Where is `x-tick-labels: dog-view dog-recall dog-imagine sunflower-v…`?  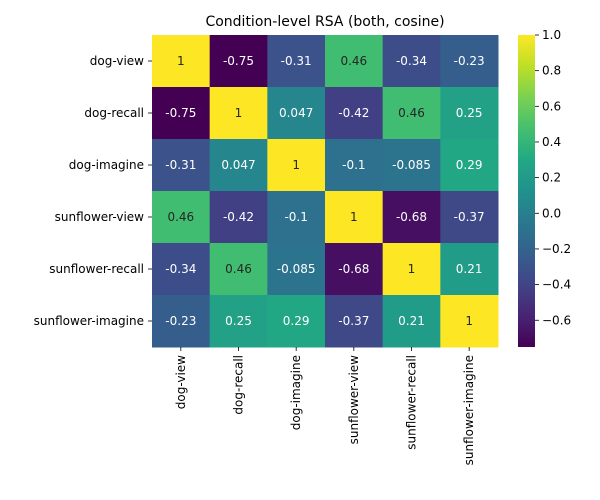
x-tick-labels: dog-view dog-recall dog-imagine sunflower-v… is located at coordinates (325, 406).